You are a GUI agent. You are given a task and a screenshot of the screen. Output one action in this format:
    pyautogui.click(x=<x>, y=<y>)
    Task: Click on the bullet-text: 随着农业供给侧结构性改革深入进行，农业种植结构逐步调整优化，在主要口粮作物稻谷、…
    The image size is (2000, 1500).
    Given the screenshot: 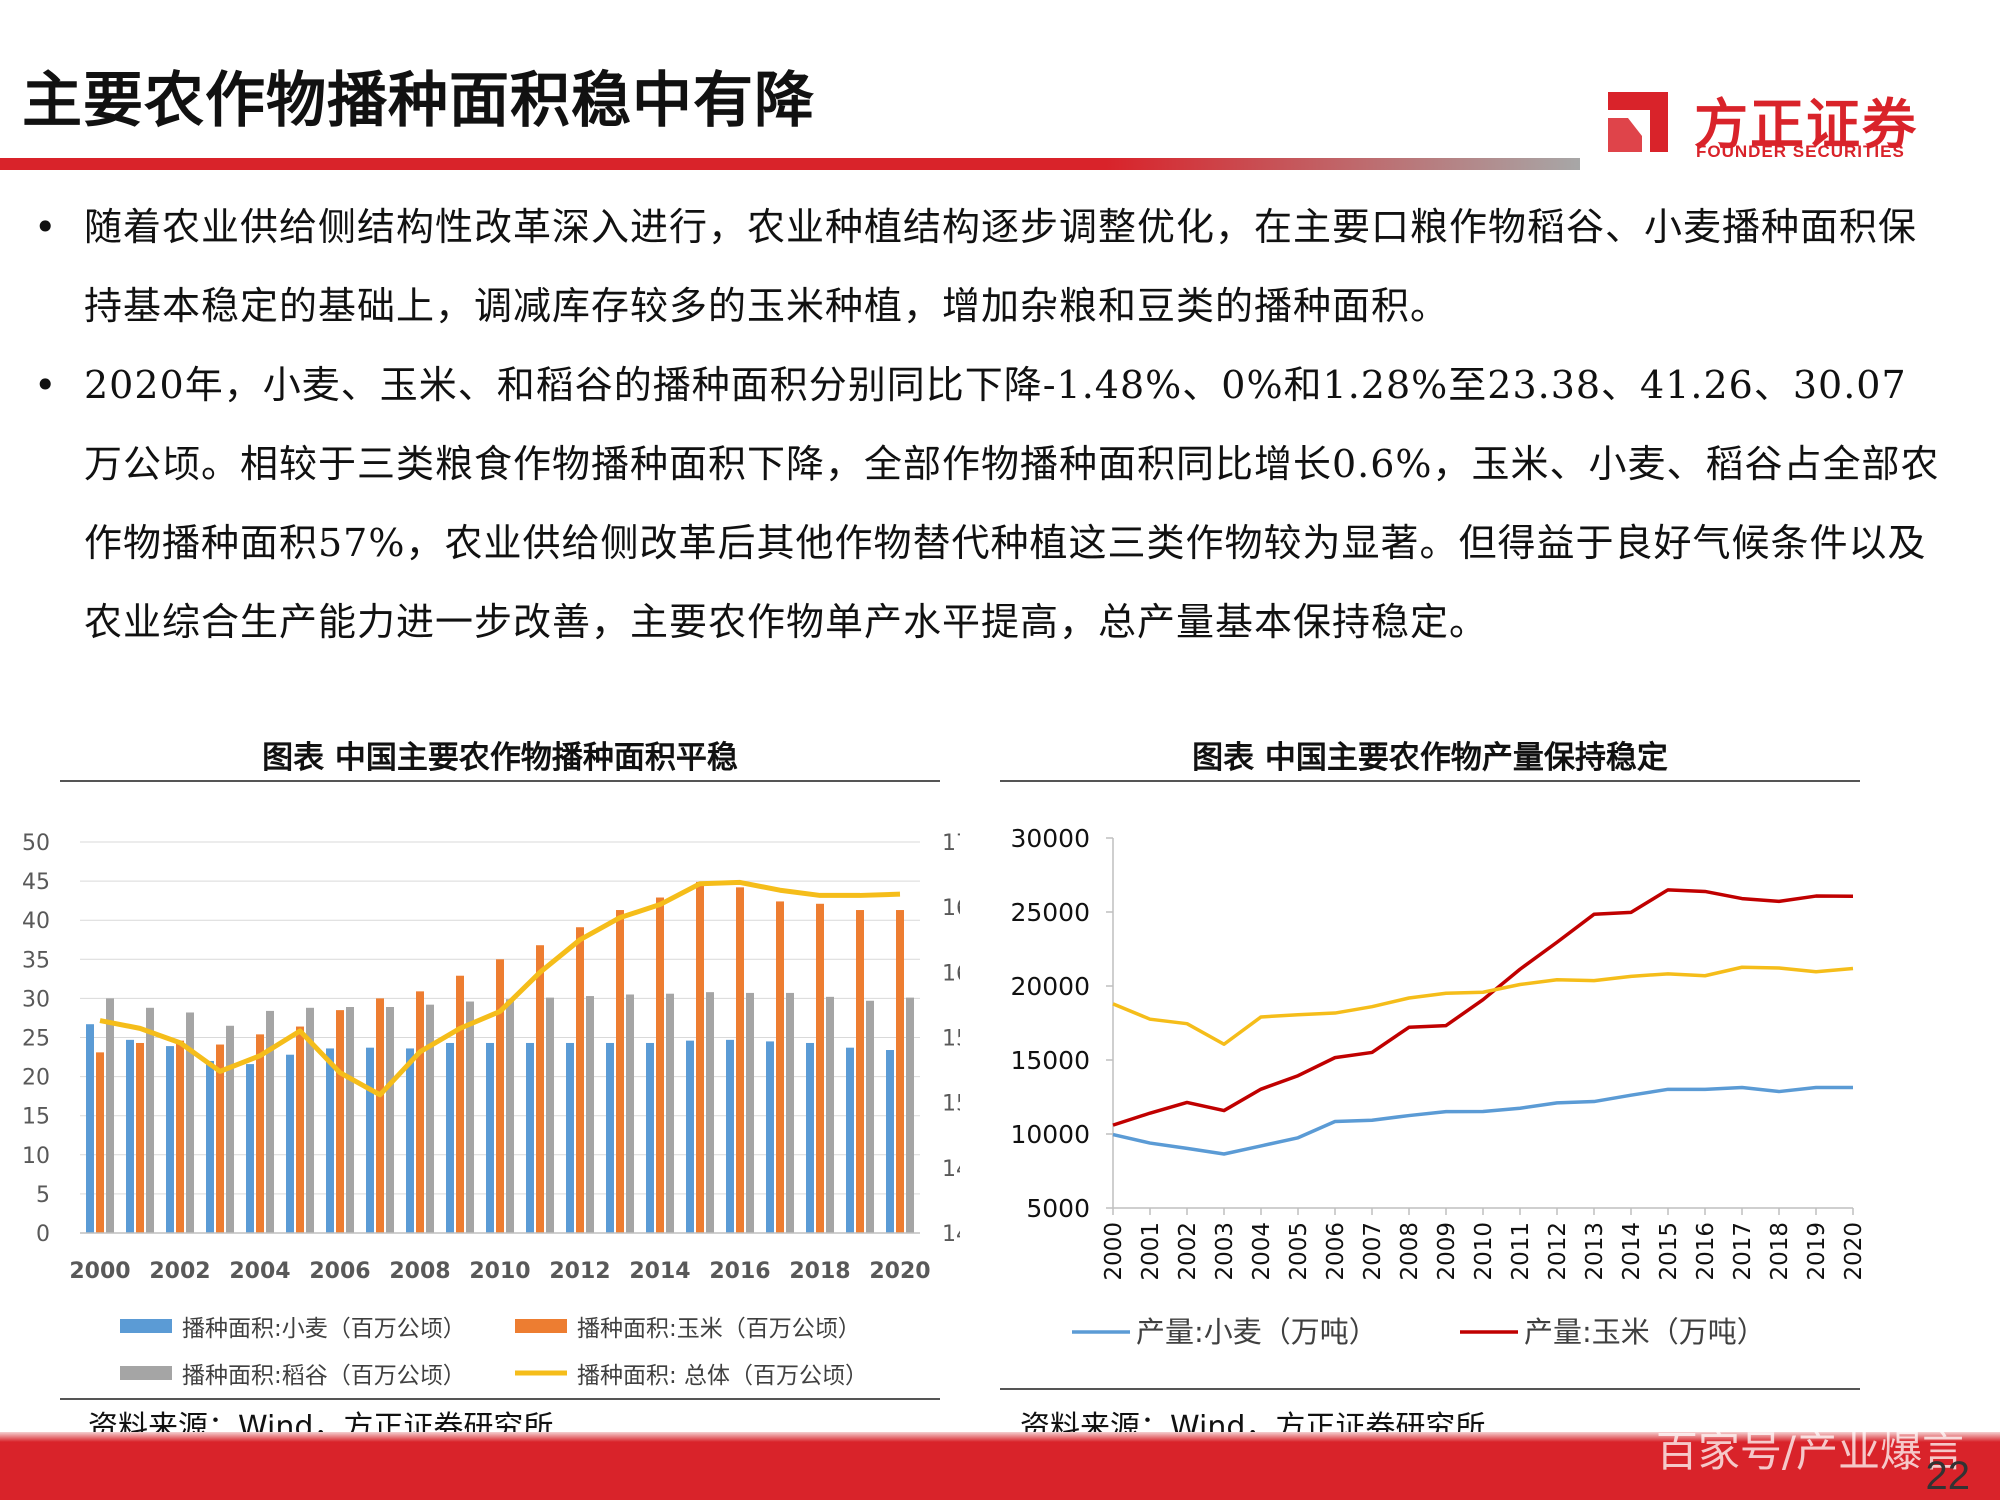 What is the action you would take?
    pyautogui.click(x=1001, y=266)
    